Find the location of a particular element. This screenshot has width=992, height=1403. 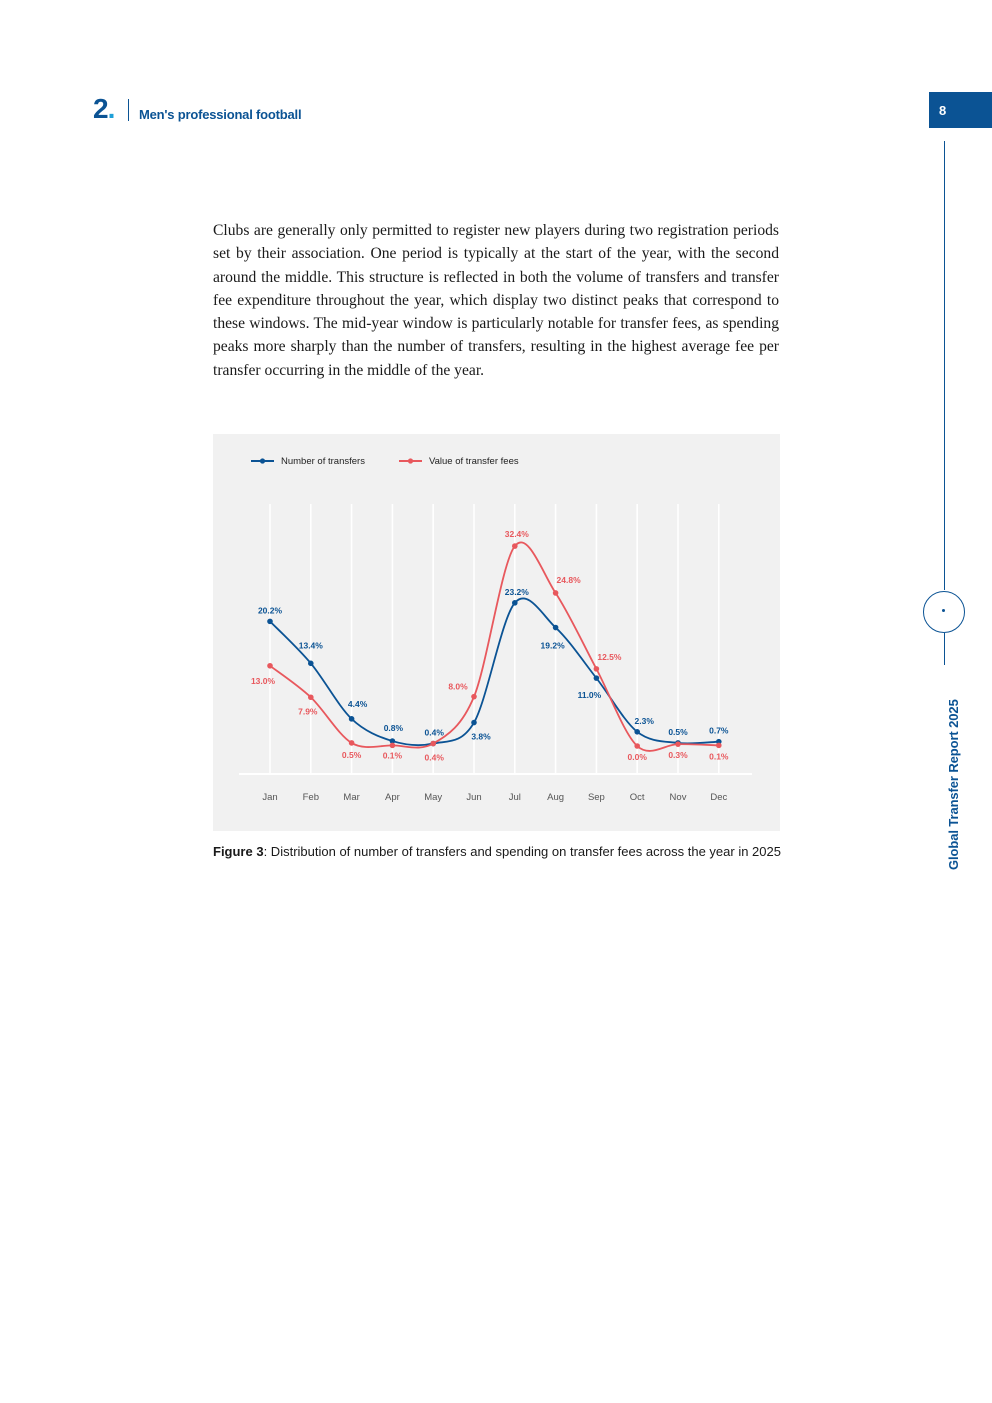

label-fees-oct: 0.0% is located at coordinates (638, 757).